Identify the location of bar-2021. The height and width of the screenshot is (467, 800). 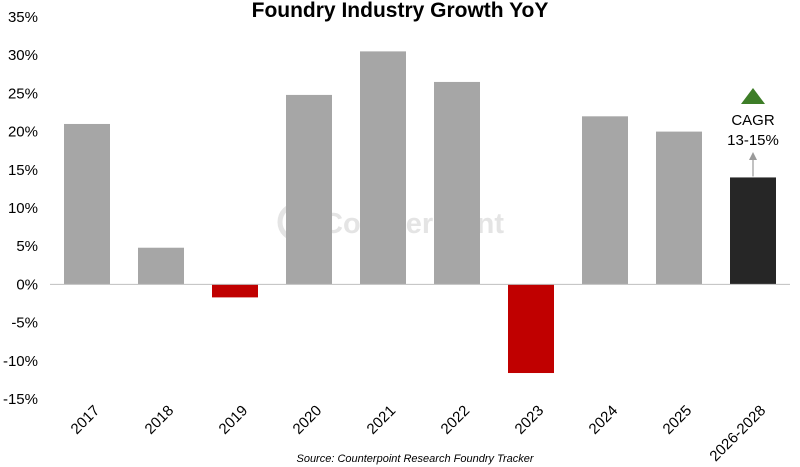
(383, 168).